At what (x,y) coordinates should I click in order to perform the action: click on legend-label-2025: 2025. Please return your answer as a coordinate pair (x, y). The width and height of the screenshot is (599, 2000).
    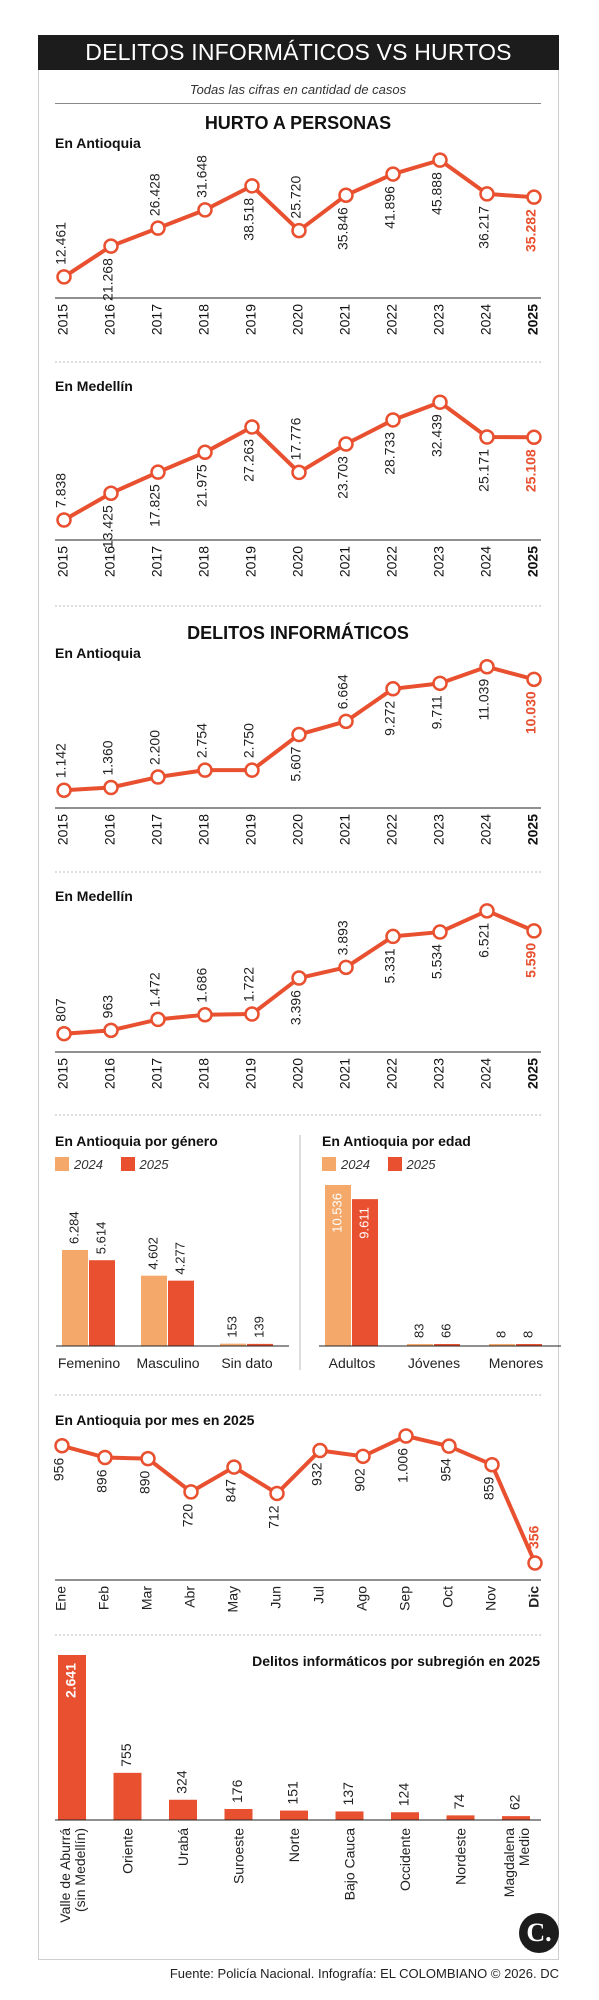
    Looking at the image, I should click on (421, 1164).